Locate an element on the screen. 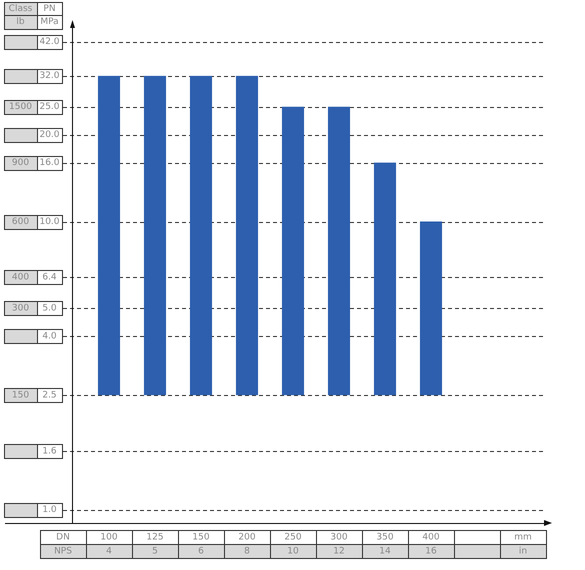 The width and height of the screenshot is (585, 570). text: 8 is located at coordinates (247, 551).